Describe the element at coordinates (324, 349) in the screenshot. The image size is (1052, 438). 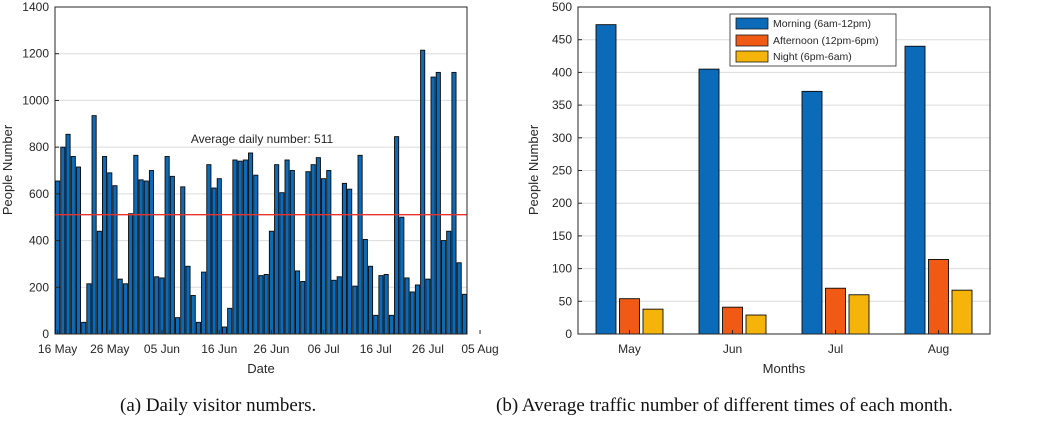
I see `chart-a-x-tick-label: 06 Jul` at that location.